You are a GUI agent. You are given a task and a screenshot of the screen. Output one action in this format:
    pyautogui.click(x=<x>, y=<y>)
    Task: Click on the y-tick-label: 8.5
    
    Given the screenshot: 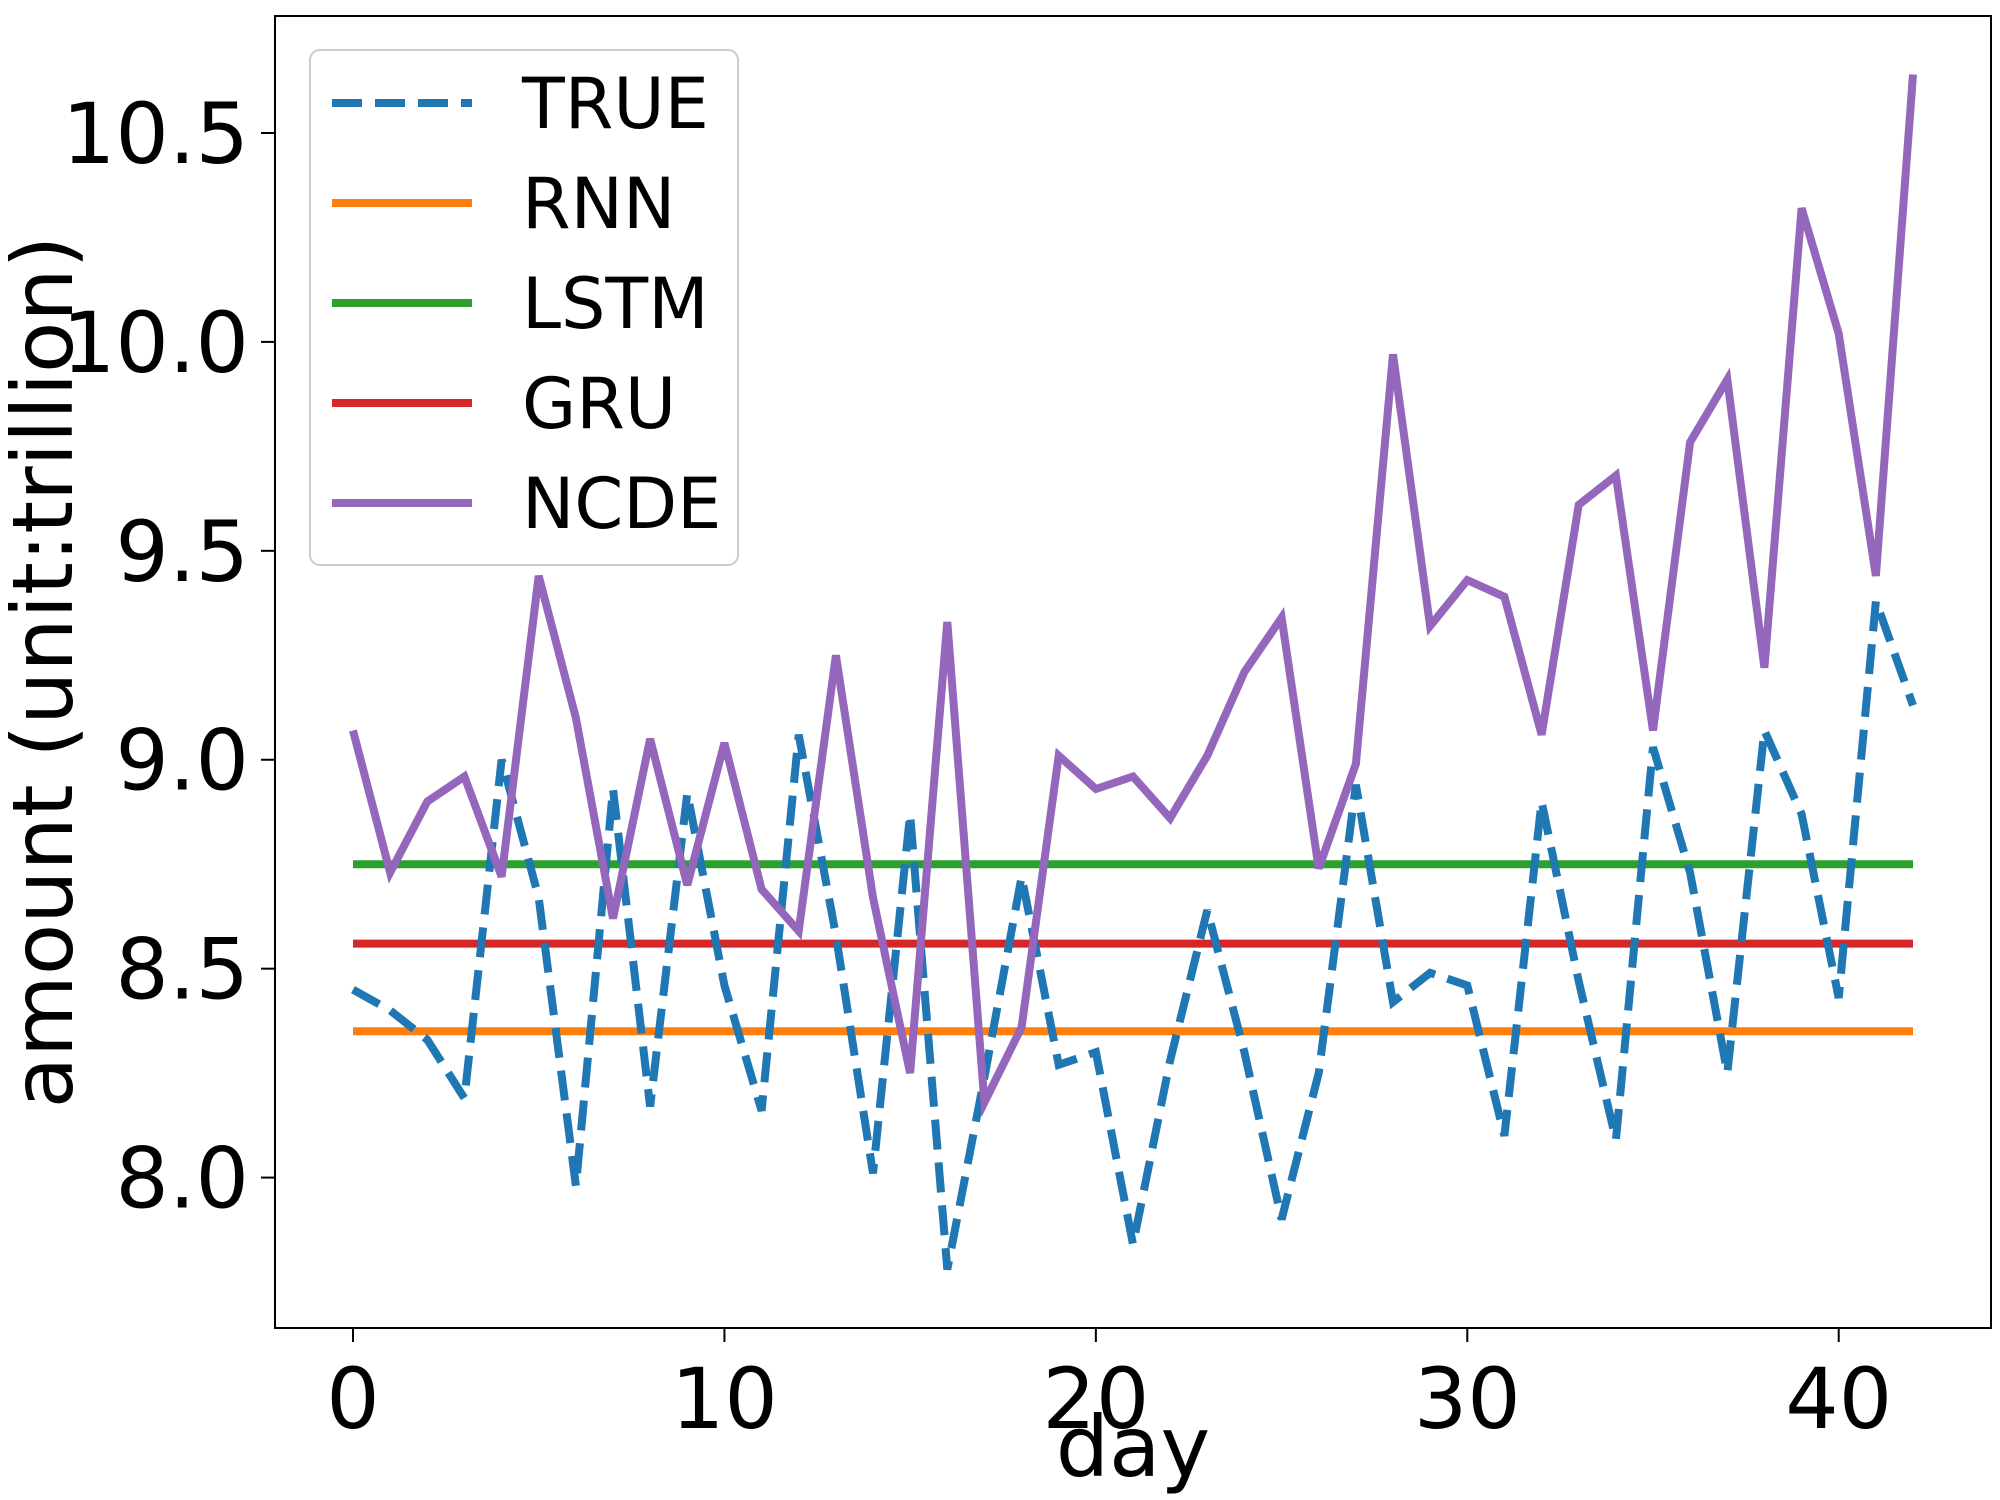 What is the action you would take?
    pyautogui.click(x=182, y=970)
    